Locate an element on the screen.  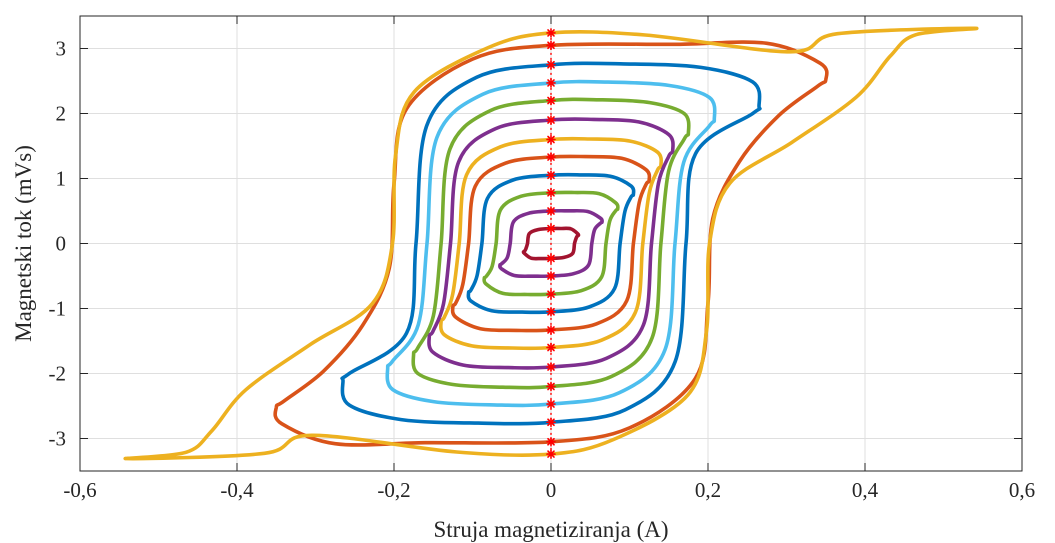
x-tick-labels: -0,6 -0,4 -0,2 0 0,2 0,4 0,6 is located at coordinates (549, 490).